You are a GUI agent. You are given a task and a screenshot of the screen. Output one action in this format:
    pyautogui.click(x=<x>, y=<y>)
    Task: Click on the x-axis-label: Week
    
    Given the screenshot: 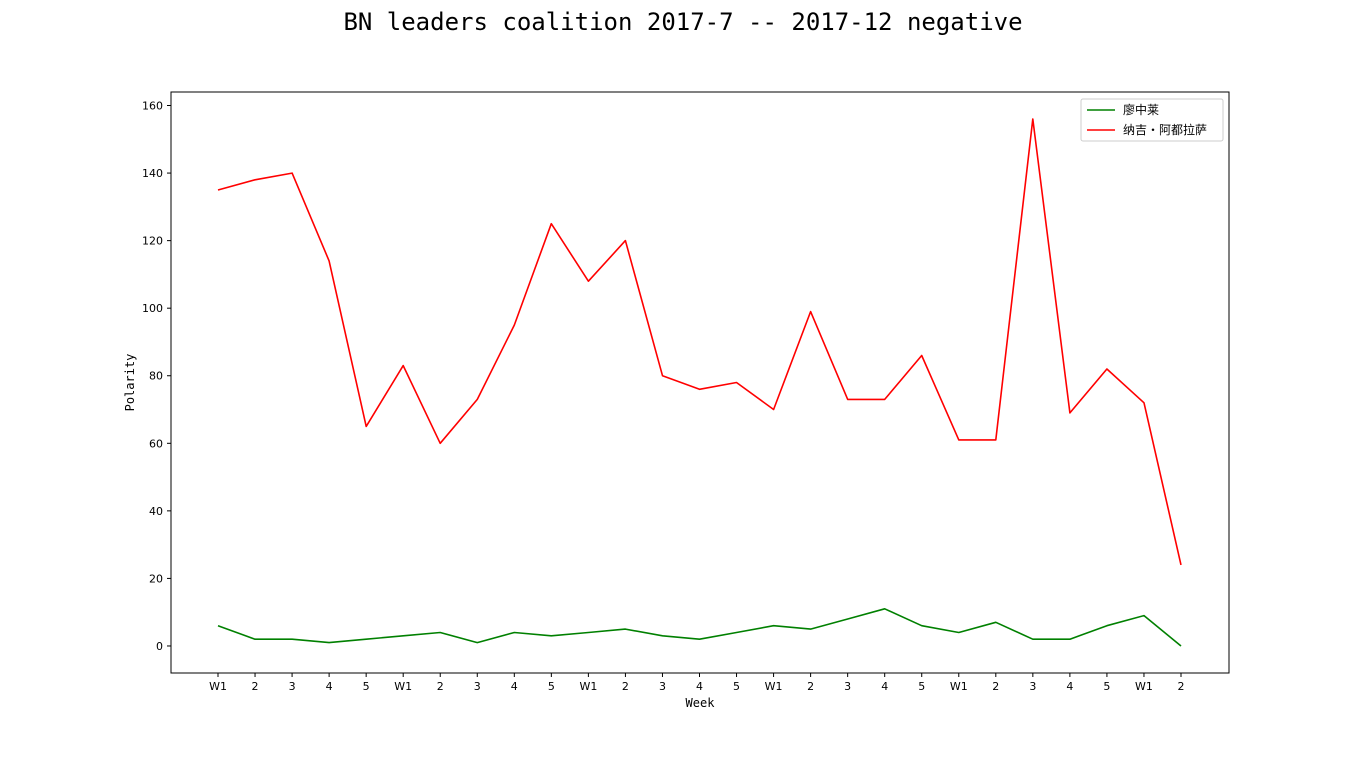 What is the action you would take?
    pyautogui.click(x=701, y=703)
    